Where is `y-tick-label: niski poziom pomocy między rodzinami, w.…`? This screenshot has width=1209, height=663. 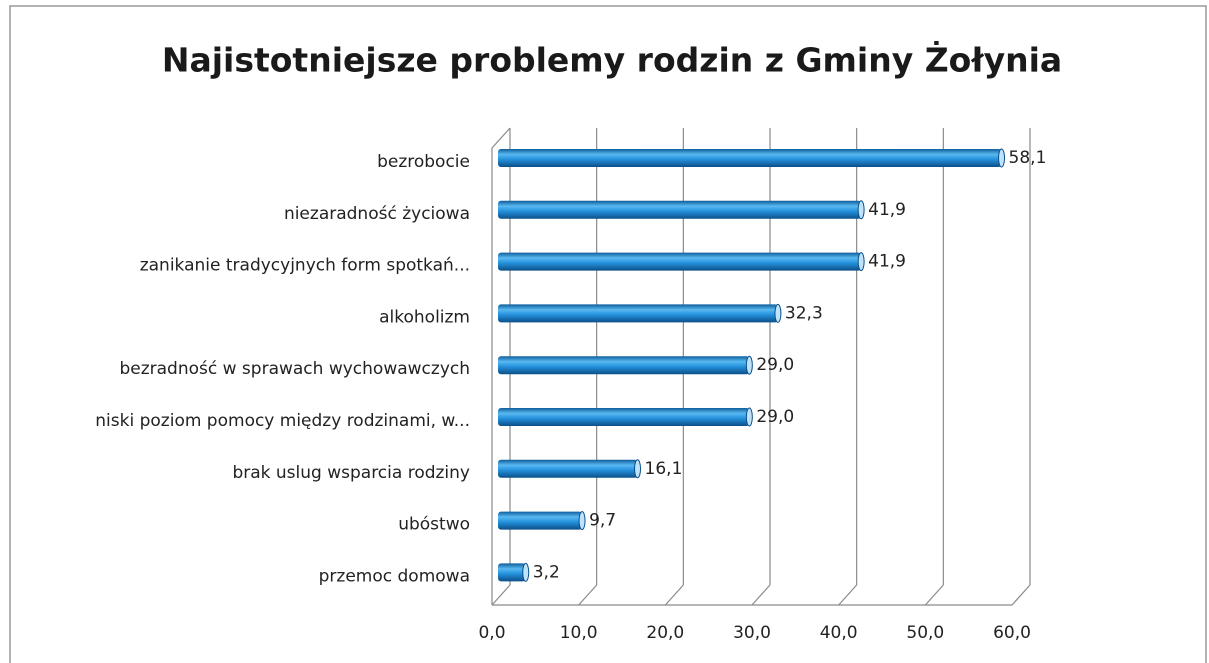
y-tick-label: niski poziom pomocy między rodzinami, w.… is located at coordinates (282, 421).